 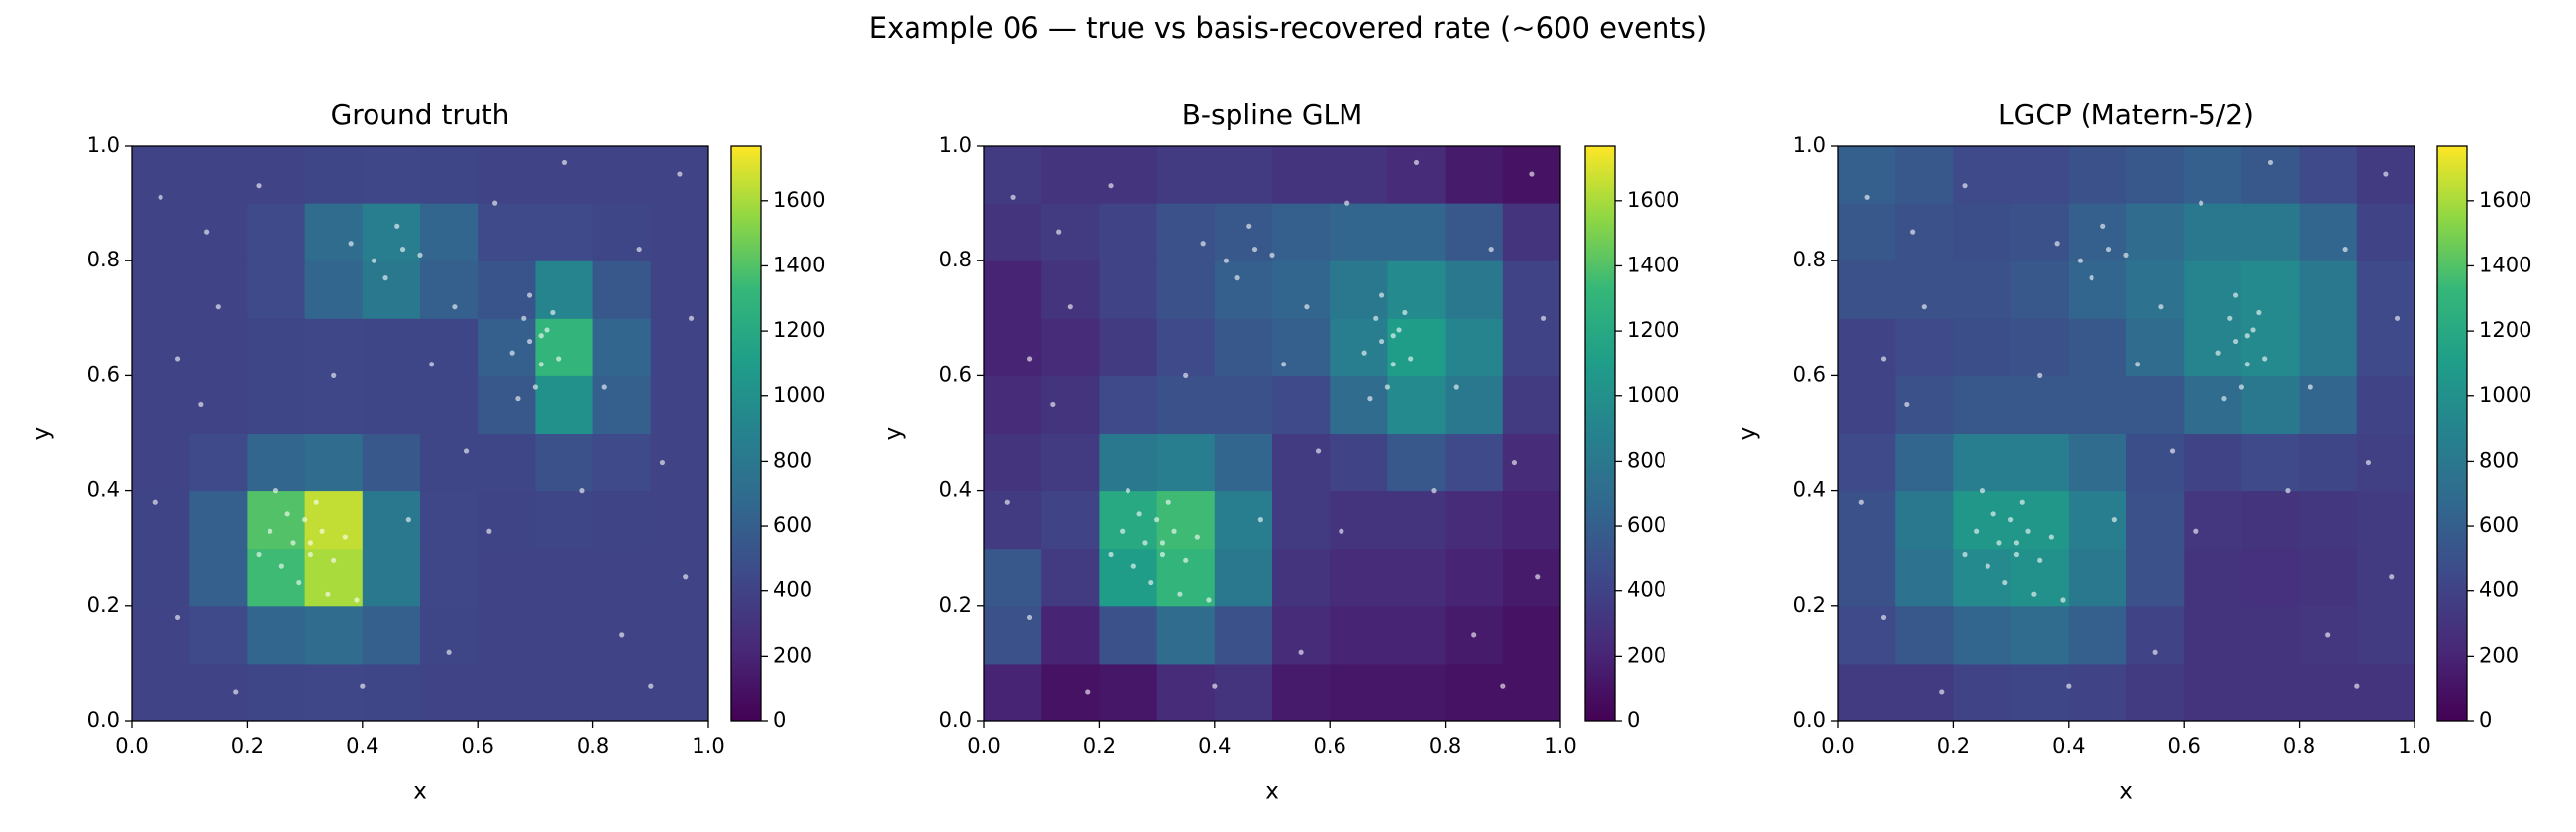 What do you see at coordinates (1647, 459) in the screenshot?
I see `colorbar-tick-label: 800` at bounding box center [1647, 459].